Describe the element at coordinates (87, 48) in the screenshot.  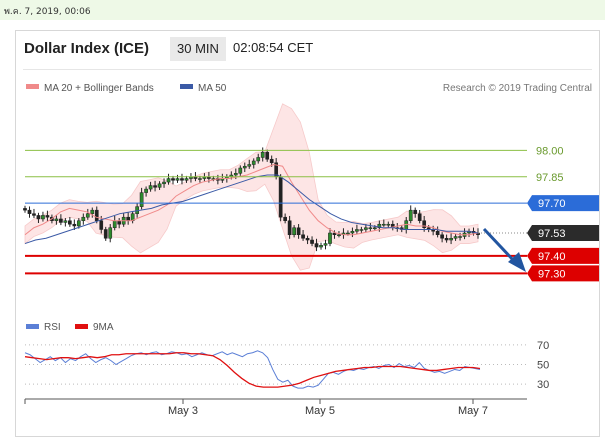
I see `chart-title: Dollar Index (ICE)` at that location.